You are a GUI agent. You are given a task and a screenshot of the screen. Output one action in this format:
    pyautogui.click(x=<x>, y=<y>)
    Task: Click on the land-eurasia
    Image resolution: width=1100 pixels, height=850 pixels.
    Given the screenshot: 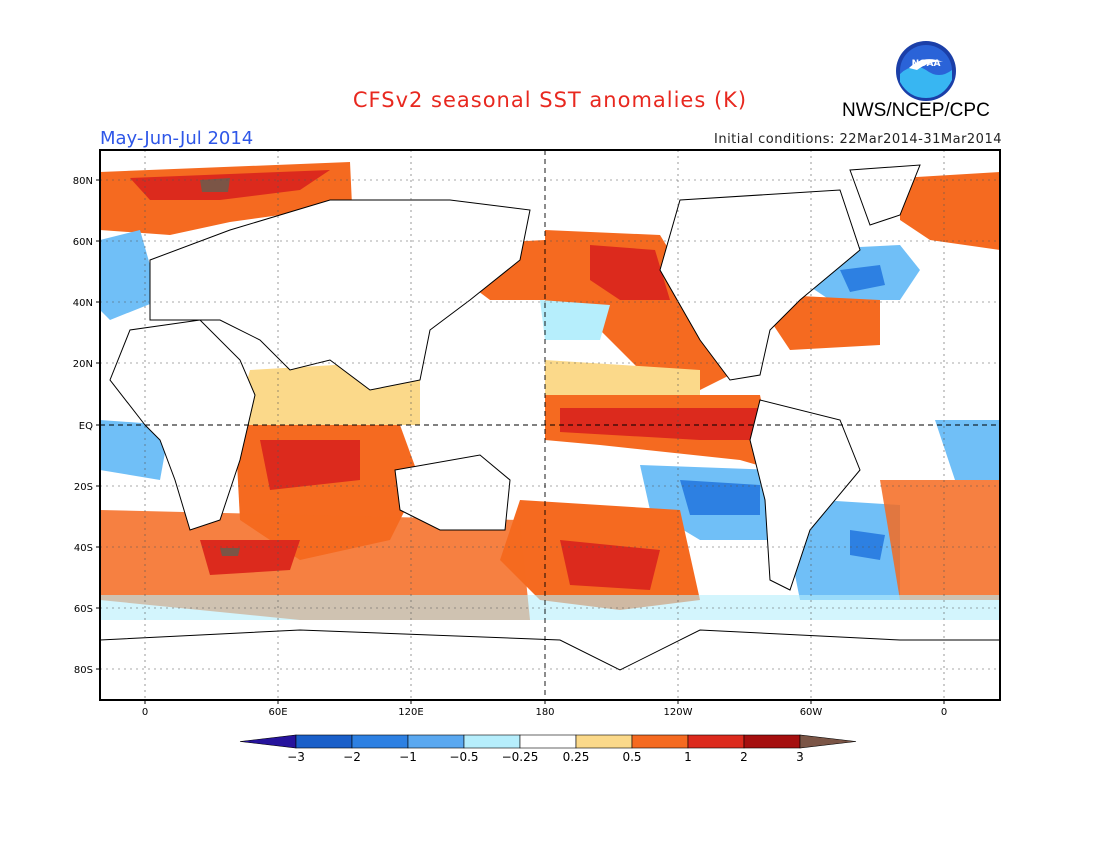 What is the action you would take?
    pyautogui.click(x=340, y=295)
    